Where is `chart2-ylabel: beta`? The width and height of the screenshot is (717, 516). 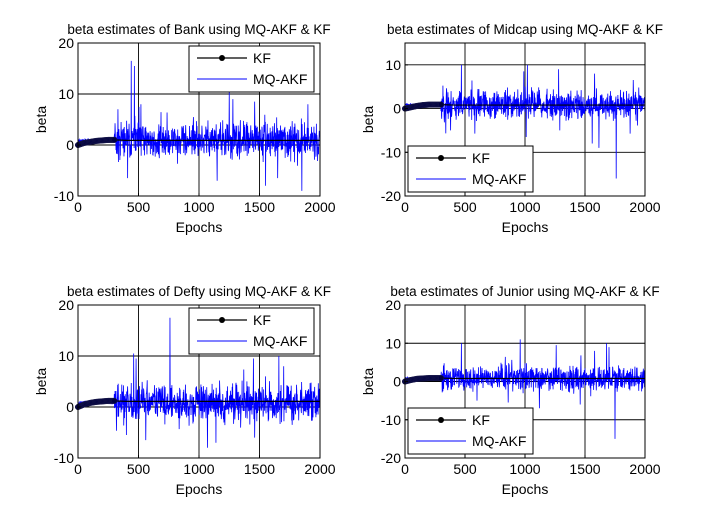
chart2-ylabel: beta is located at coordinates (41, 381).